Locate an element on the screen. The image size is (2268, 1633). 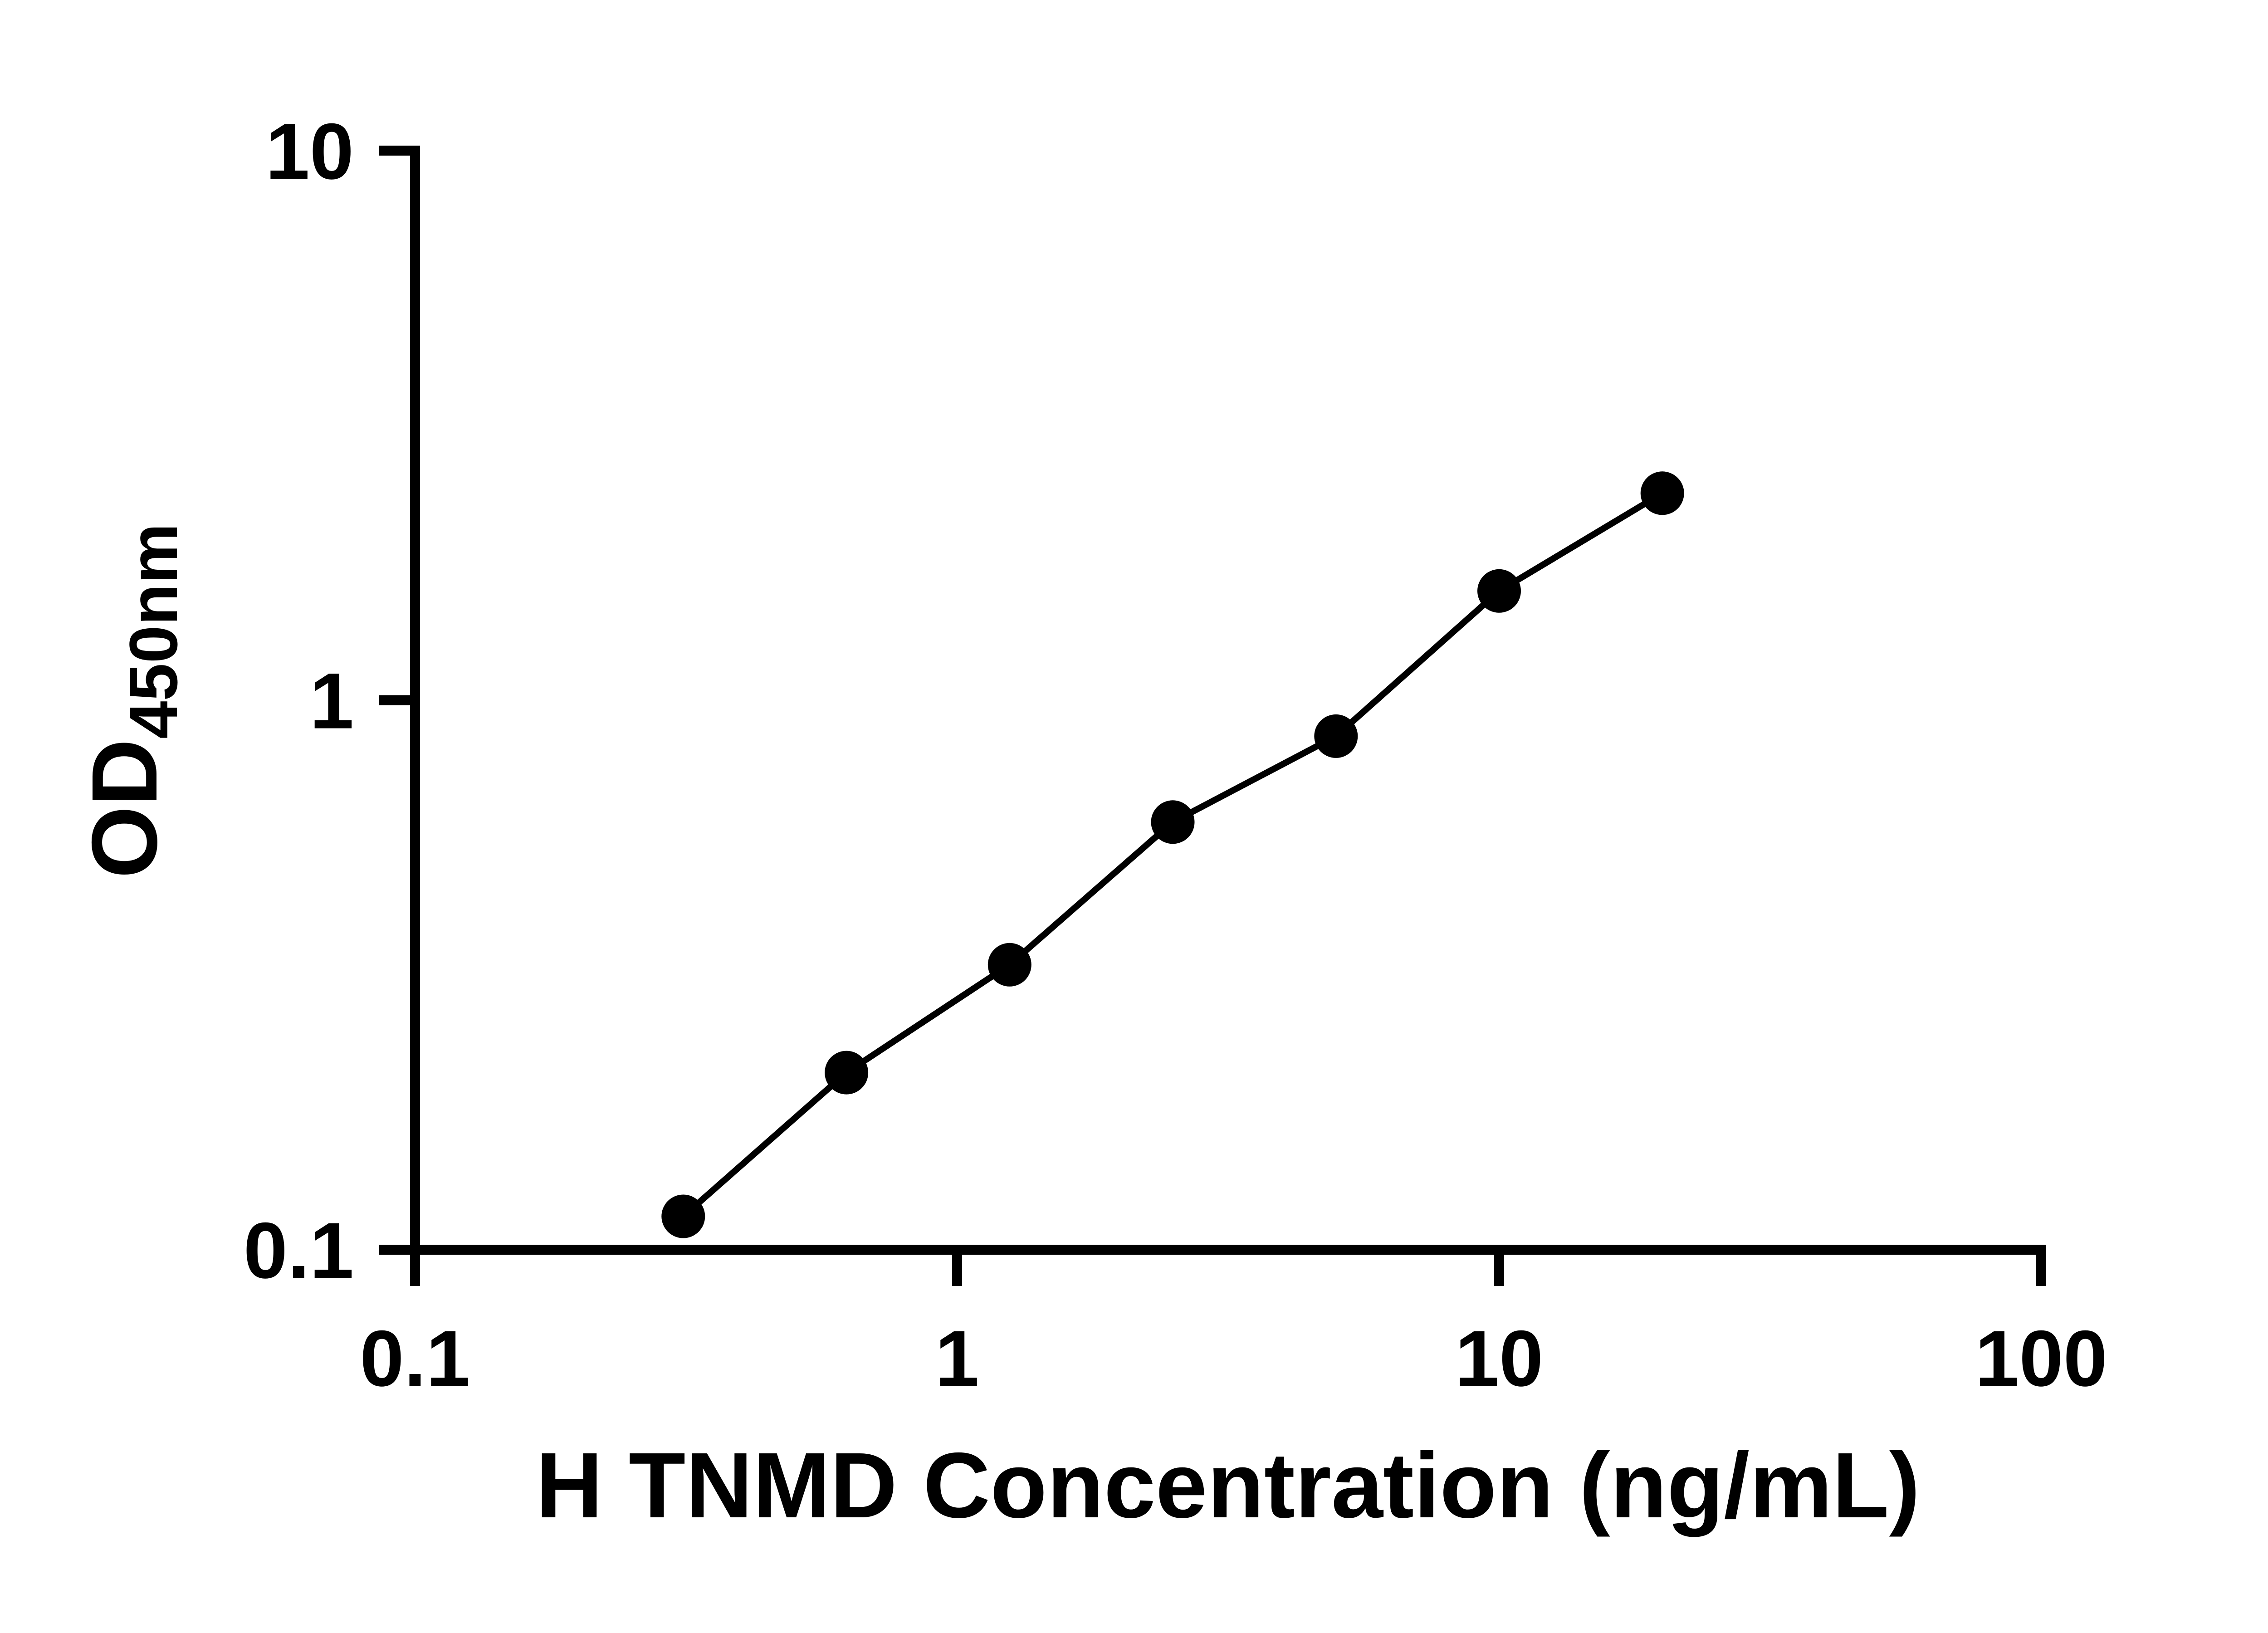
y-axis-tick-label: 1 is located at coordinates (332, 701).